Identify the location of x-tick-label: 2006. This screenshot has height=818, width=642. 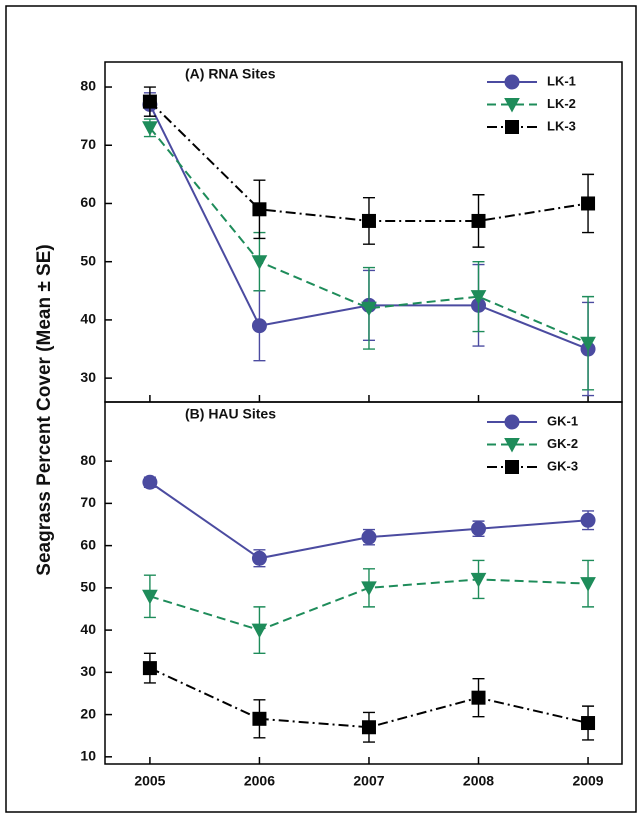
(259, 781).